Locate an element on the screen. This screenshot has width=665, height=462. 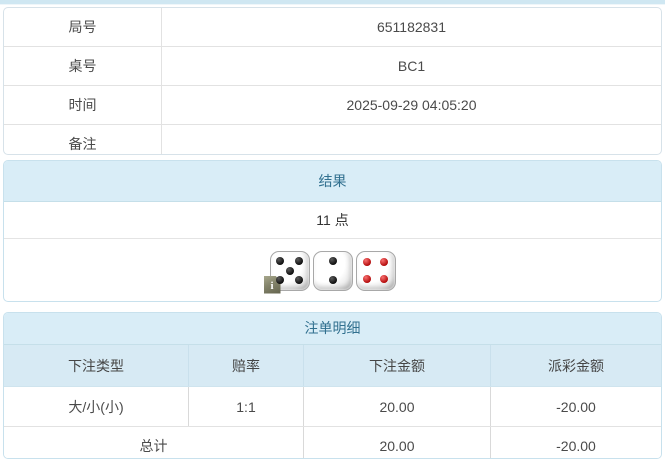
result-points: 11 点 is located at coordinates (332, 220).